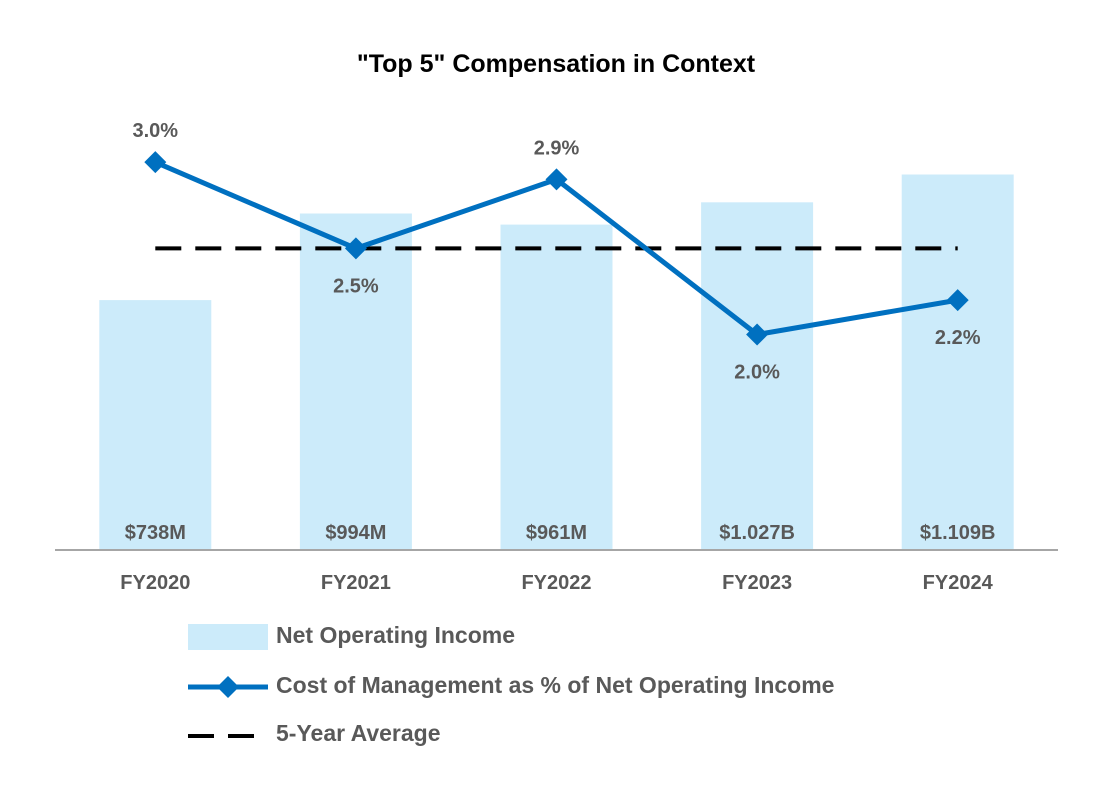 The height and width of the screenshot is (806, 1112). I want to click on x-tick-label-fy2023: FY2023, so click(757, 583).